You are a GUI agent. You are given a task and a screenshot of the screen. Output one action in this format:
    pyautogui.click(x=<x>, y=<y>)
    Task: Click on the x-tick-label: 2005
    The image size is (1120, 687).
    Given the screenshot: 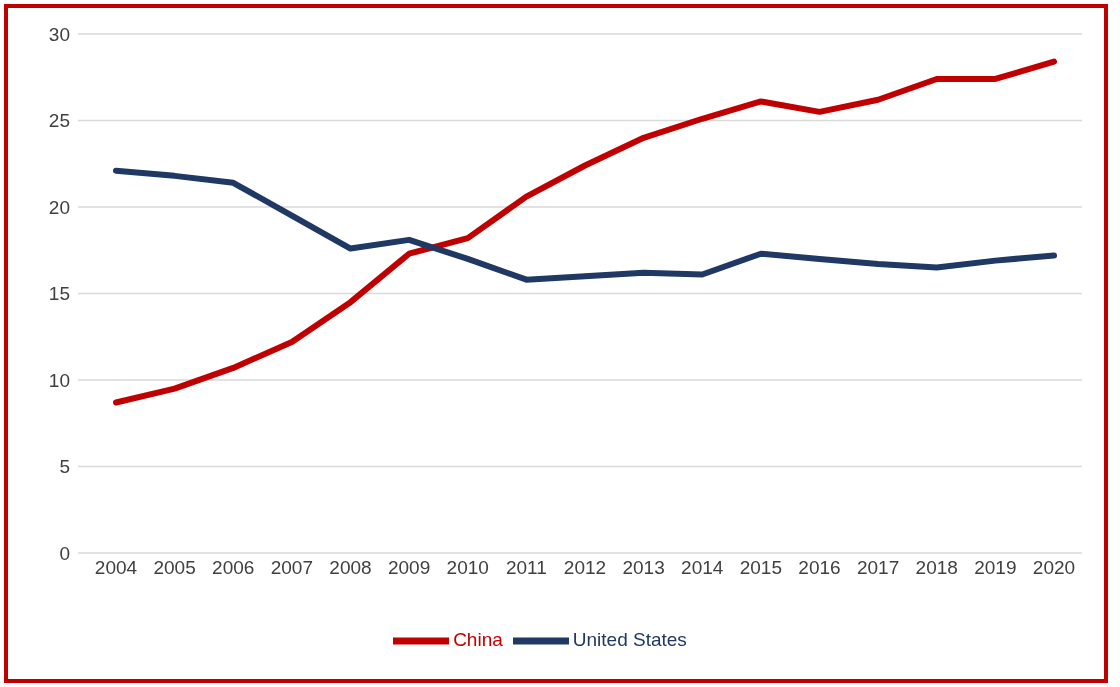 What is the action you would take?
    pyautogui.click(x=174, y=568)
    